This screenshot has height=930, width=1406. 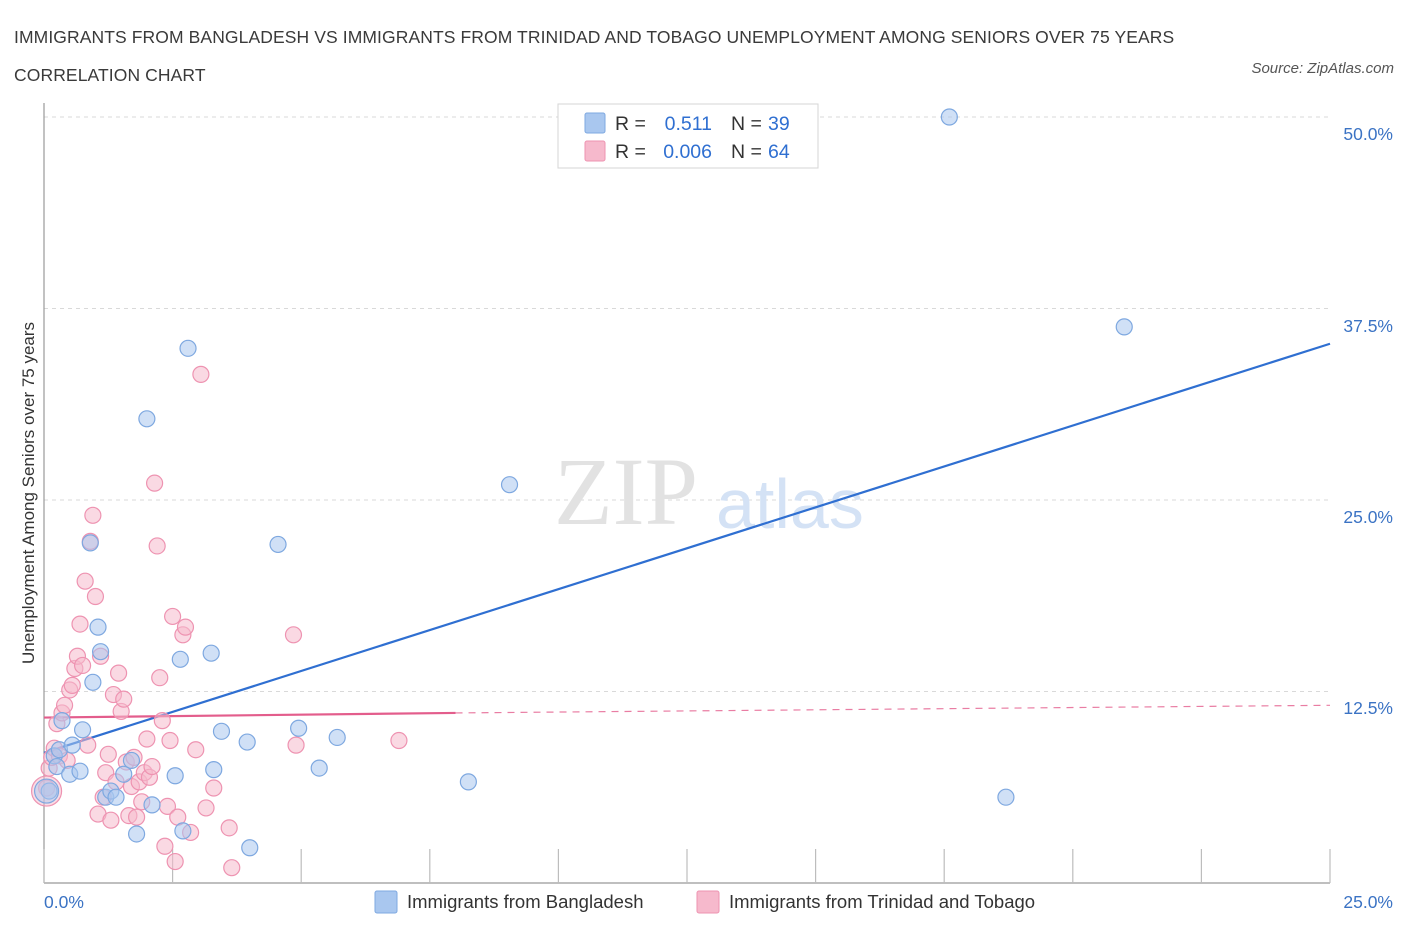 What do you see at coordinates (688, 124) in the screenshot?
I see `legend-r-value-bangladesh: 0.511` at bounding box center [688, 124].